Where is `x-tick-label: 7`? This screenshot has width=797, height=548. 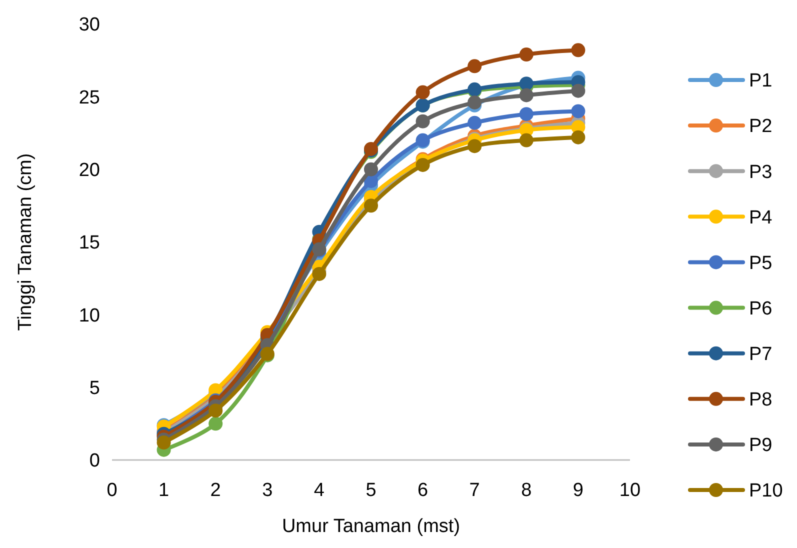
x-tick-label: 7 is located at coordinates (474, 490).